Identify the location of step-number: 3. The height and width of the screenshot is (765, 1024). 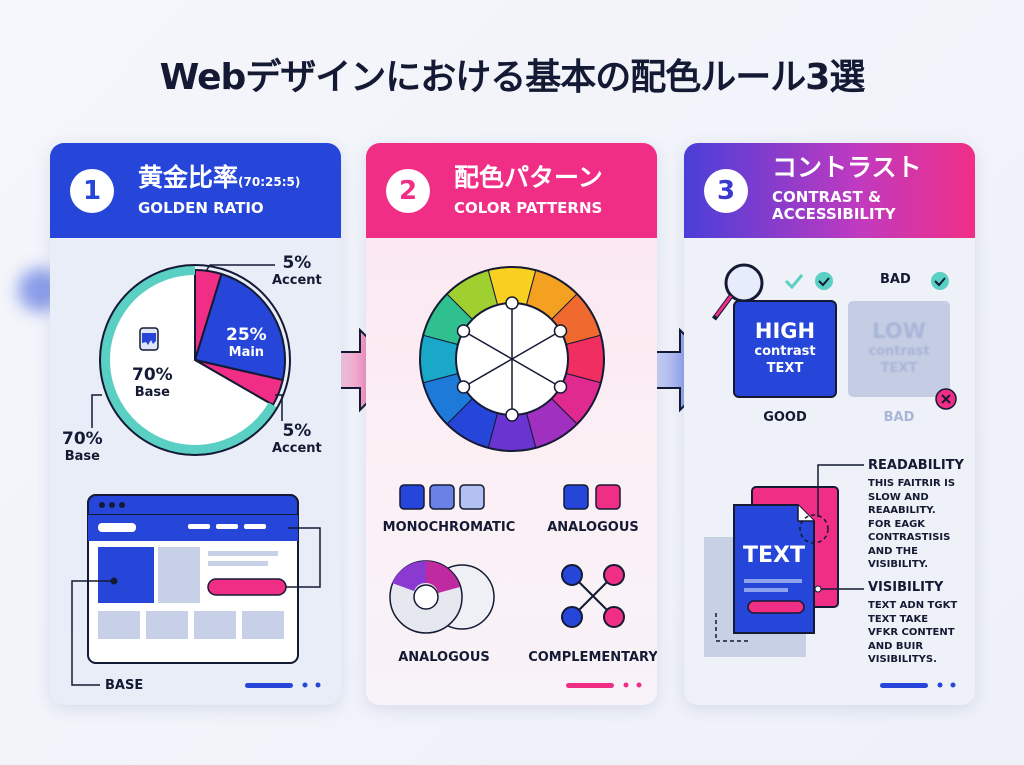
(726, 191).